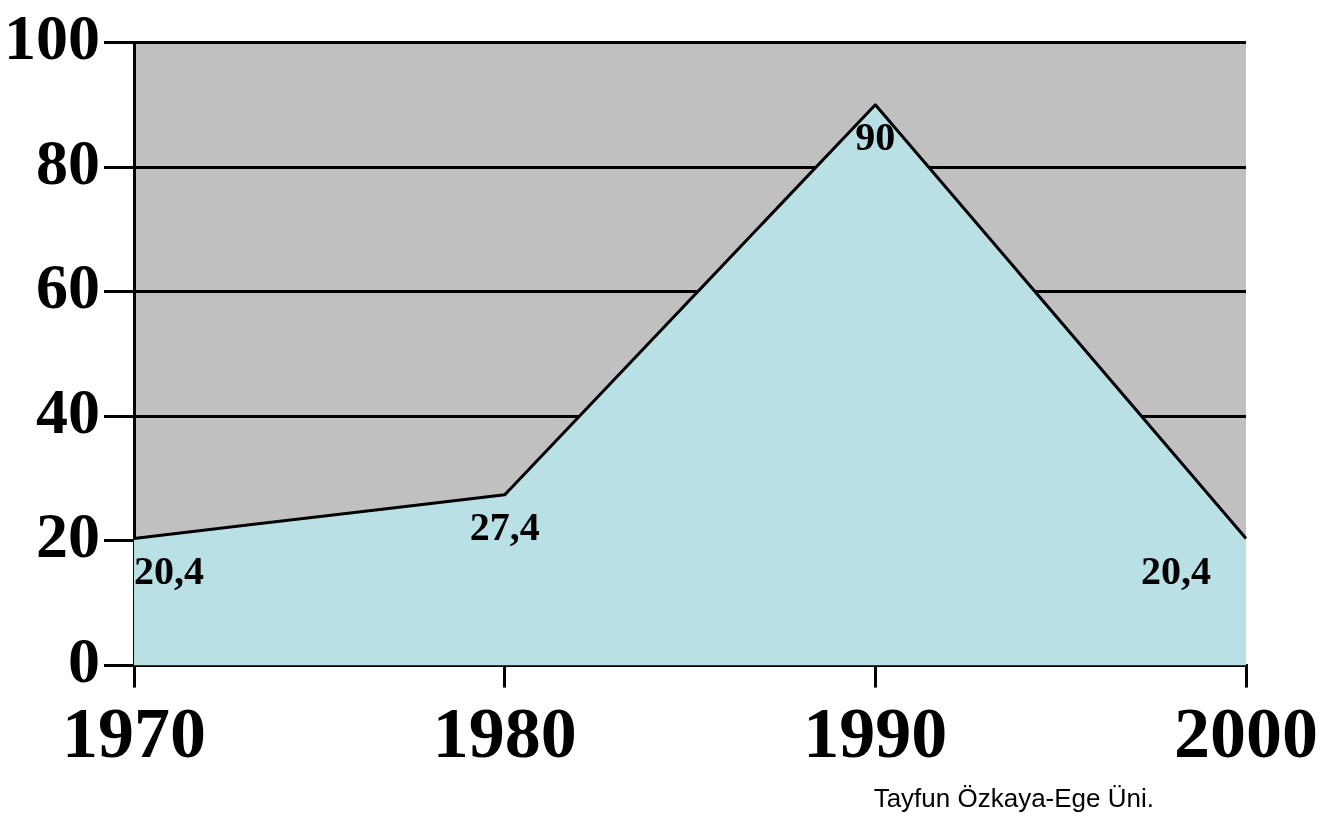 The image size is (1344, 818). Describe the element at coordinates (1246, 733) in the screenshot. I see `x-tick-label: 2000` at that location.